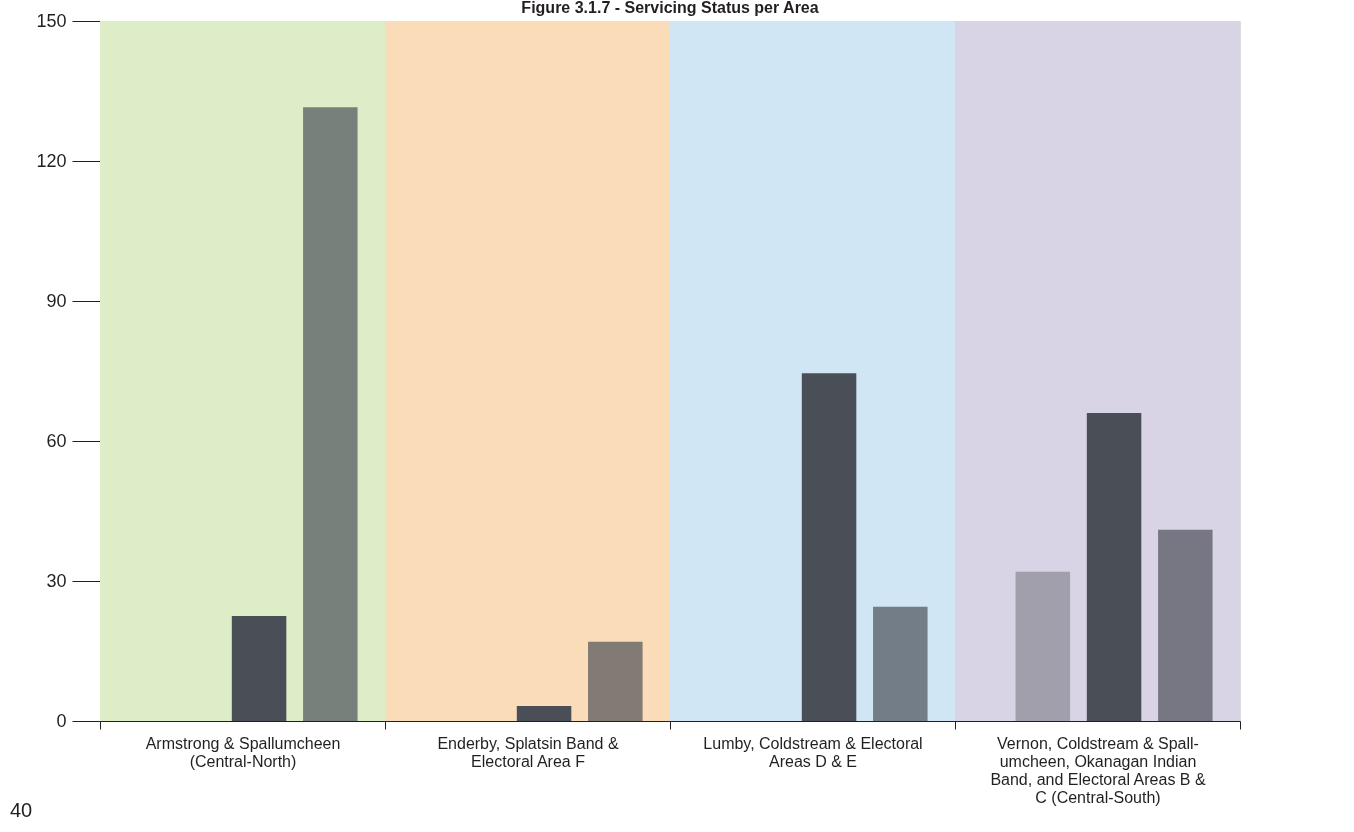  Describe the element at coordinates (528, 752) in the screenshot. I see `x-tick-label: Enderby, Splatsin Band & Electoral Area F` at that location.